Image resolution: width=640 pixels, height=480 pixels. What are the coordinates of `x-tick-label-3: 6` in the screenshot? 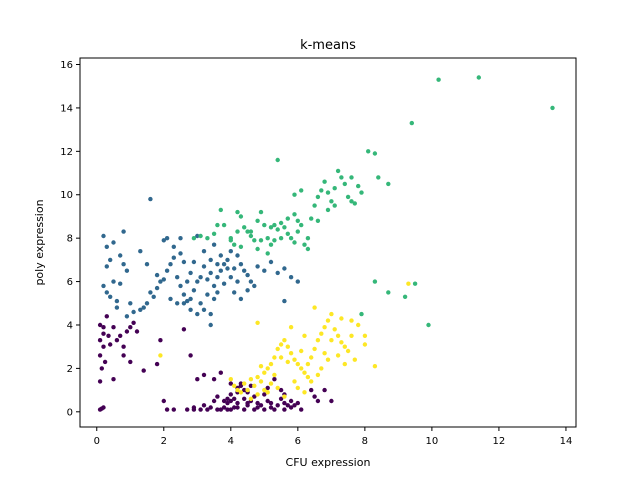 It's located at (298, 441).